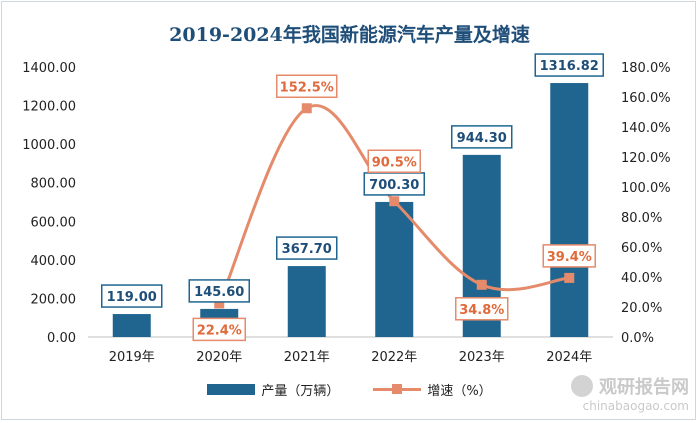 Image resolution: width=699 pixels, height=423 pixels. Describe the element at coordinates (459, 391) in the screenshot. I see `legend-label-growth: 增速（%）` at that location.